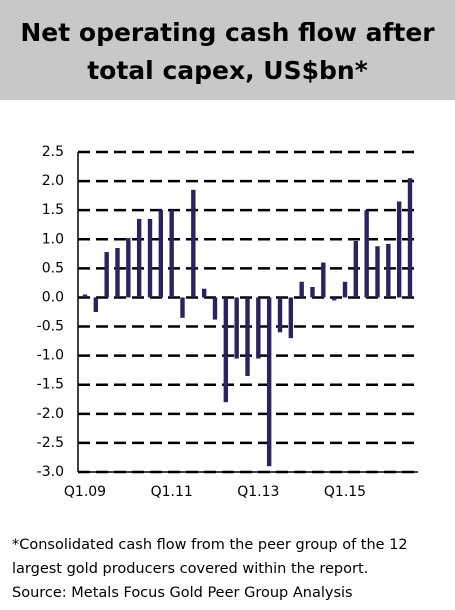  I want to click on y-tick-label: -2.5, so click(50, 443).